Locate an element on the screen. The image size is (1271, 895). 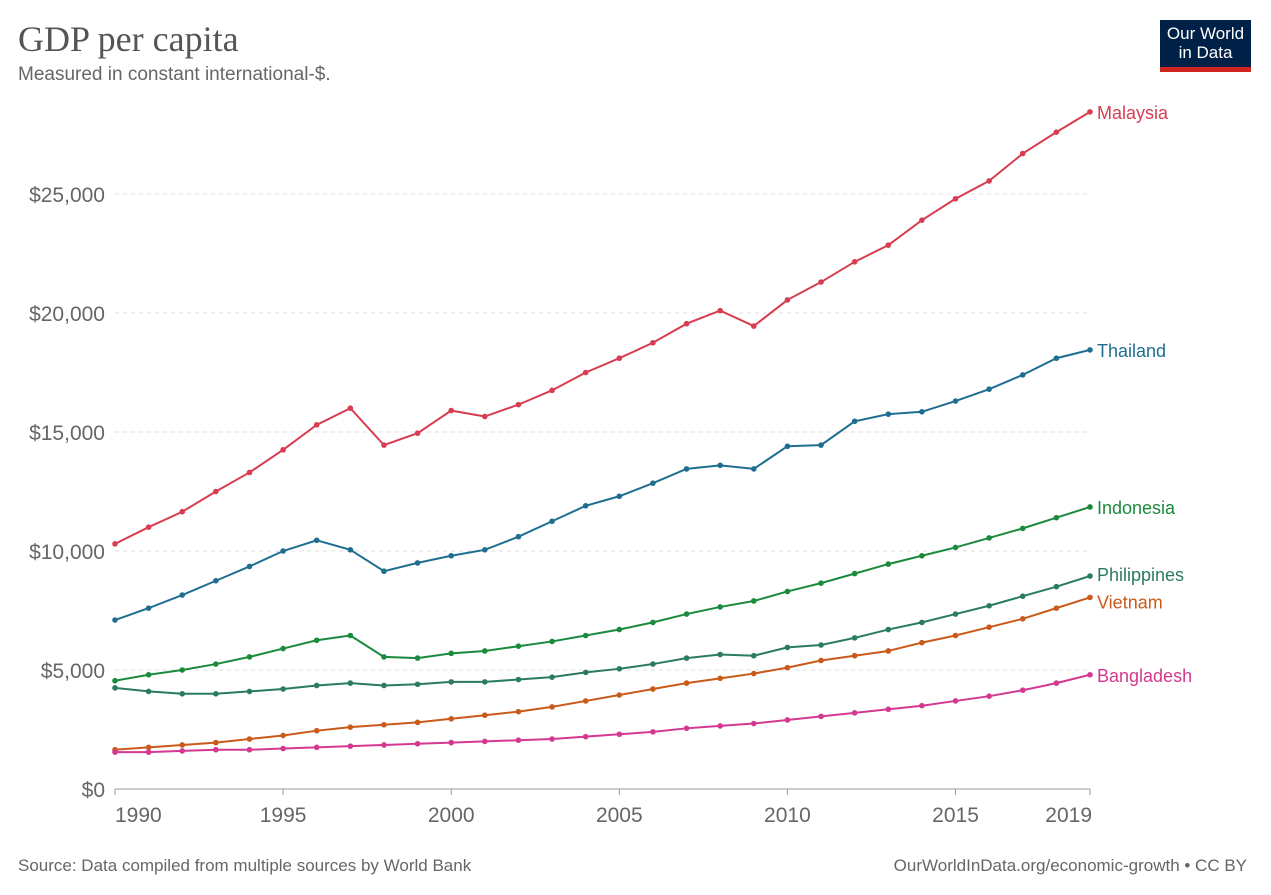
y-tick-label: $0 is located at coordinates (93, 790).